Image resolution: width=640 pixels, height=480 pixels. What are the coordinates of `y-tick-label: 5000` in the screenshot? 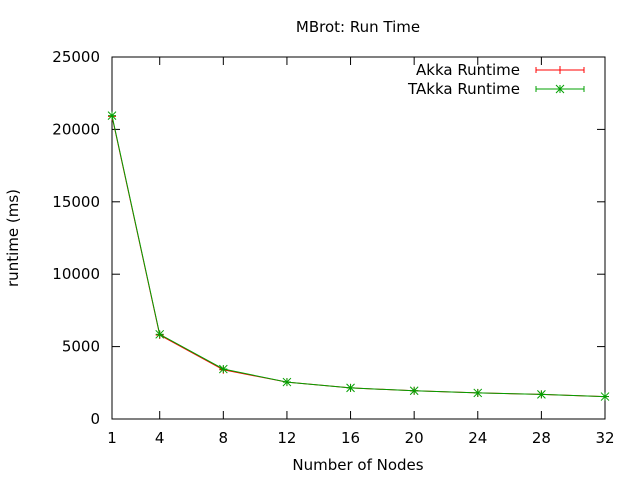 It's located at (81, 347).